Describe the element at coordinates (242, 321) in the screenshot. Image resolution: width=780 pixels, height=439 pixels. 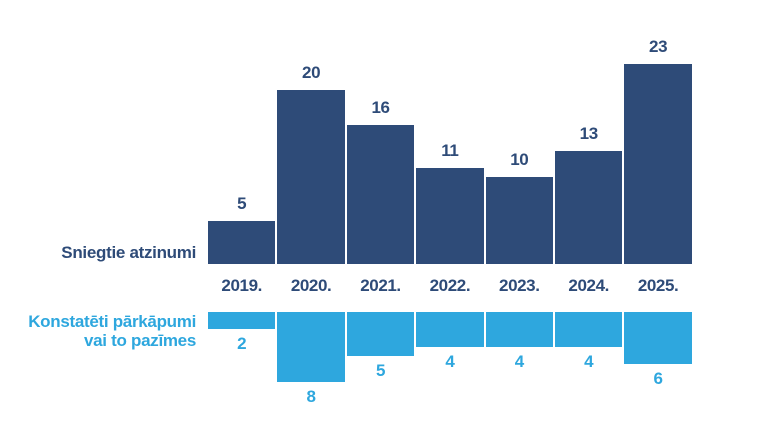
I see `bottom-bar-2019` at that location.